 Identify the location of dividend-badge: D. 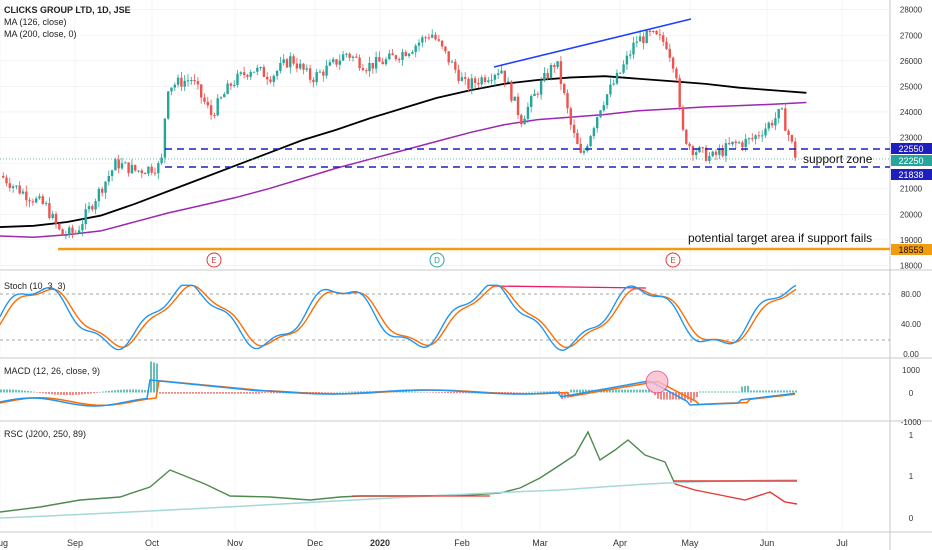
(437, 260).